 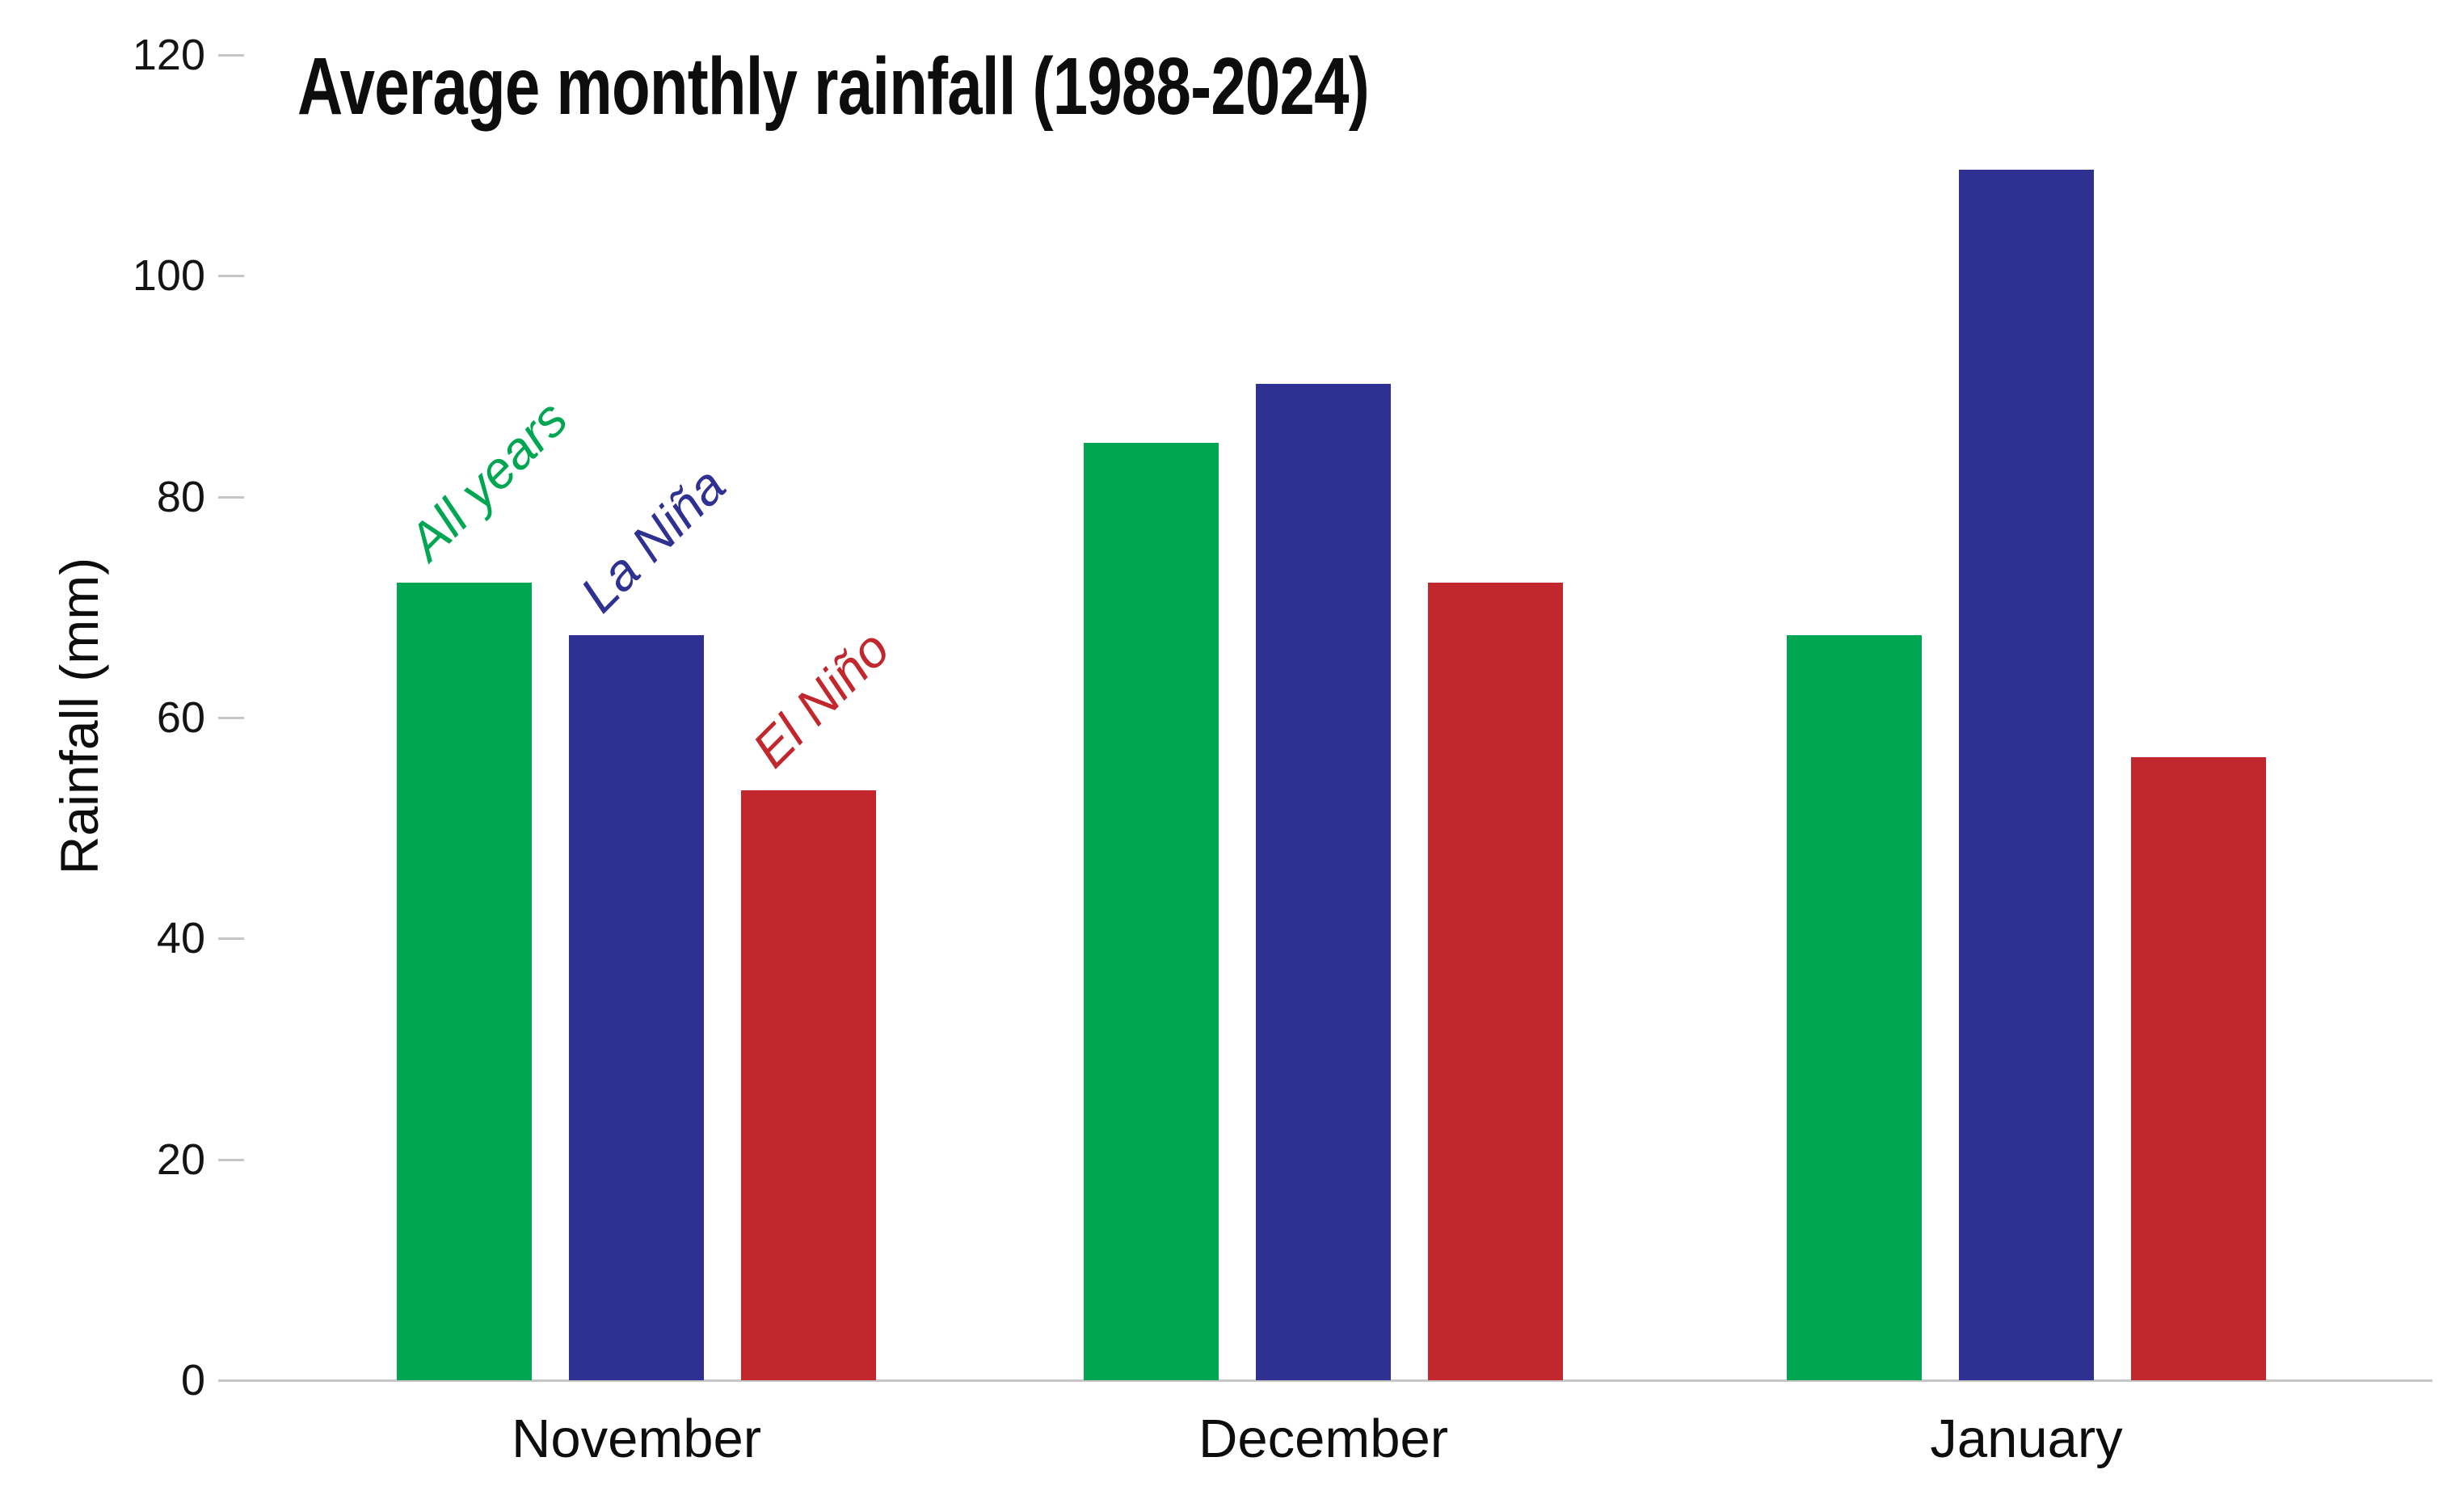 What do you see at coordinates (653, 539) in the screenshot?
I see `series-label-la-nina: La Niña` at bounding box center [653, 539].